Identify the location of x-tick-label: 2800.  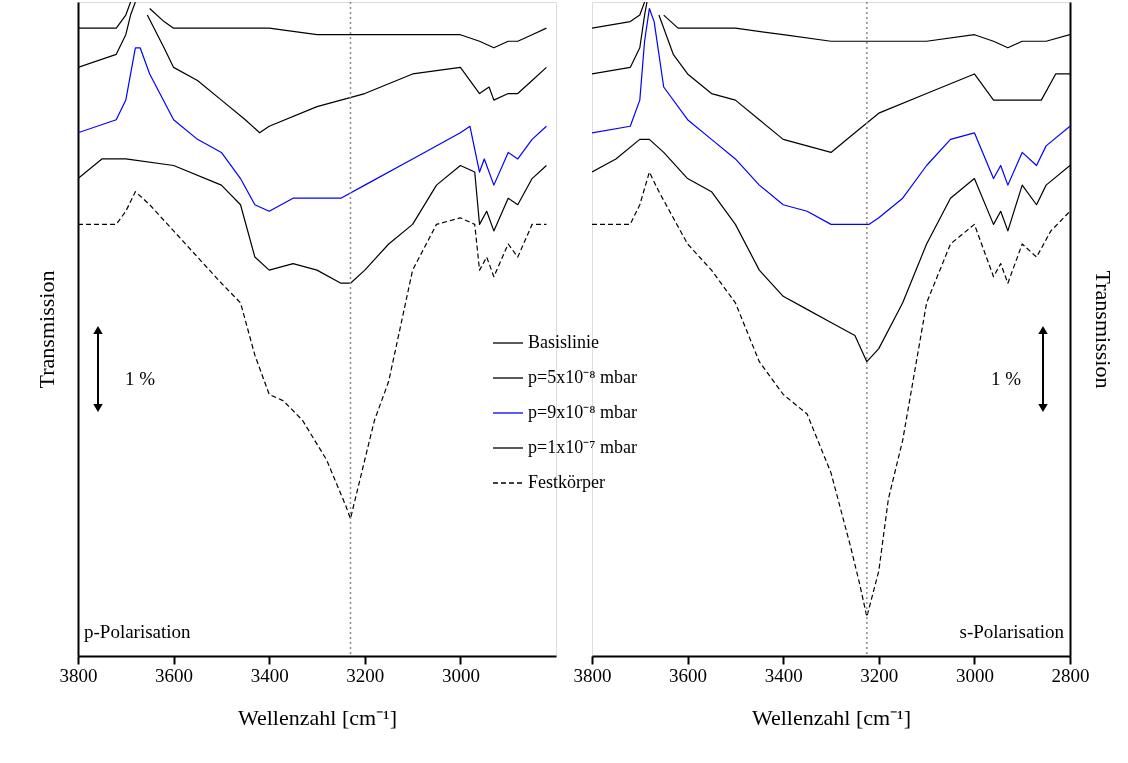
(1070, 675).